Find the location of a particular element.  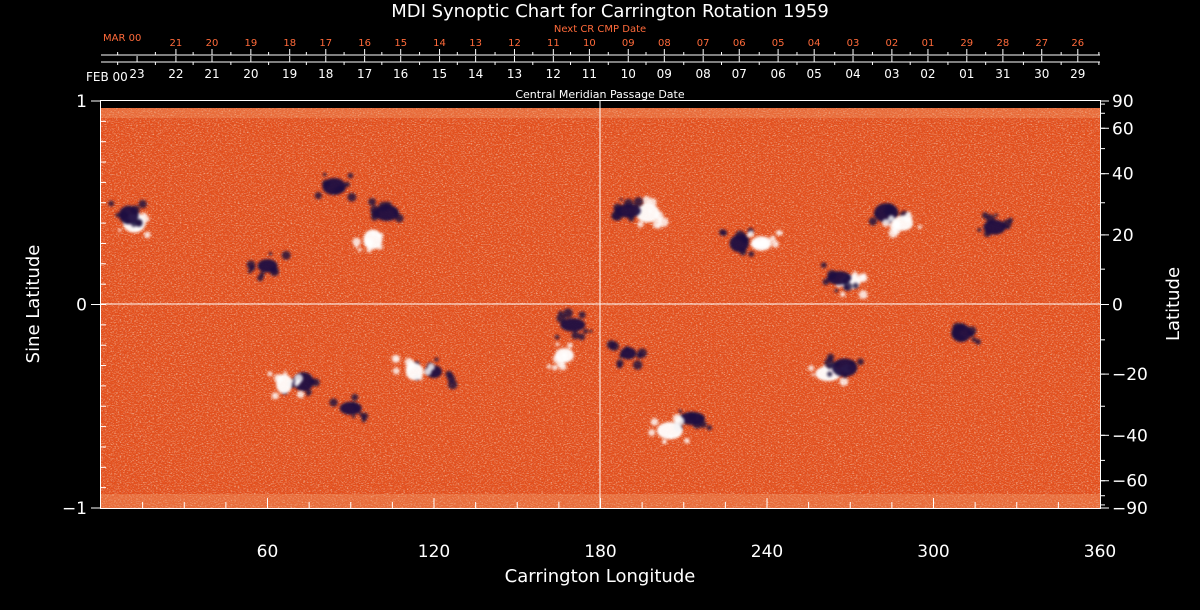

y-axis-label: Sine Latitude is located at coordinates (33, 304).